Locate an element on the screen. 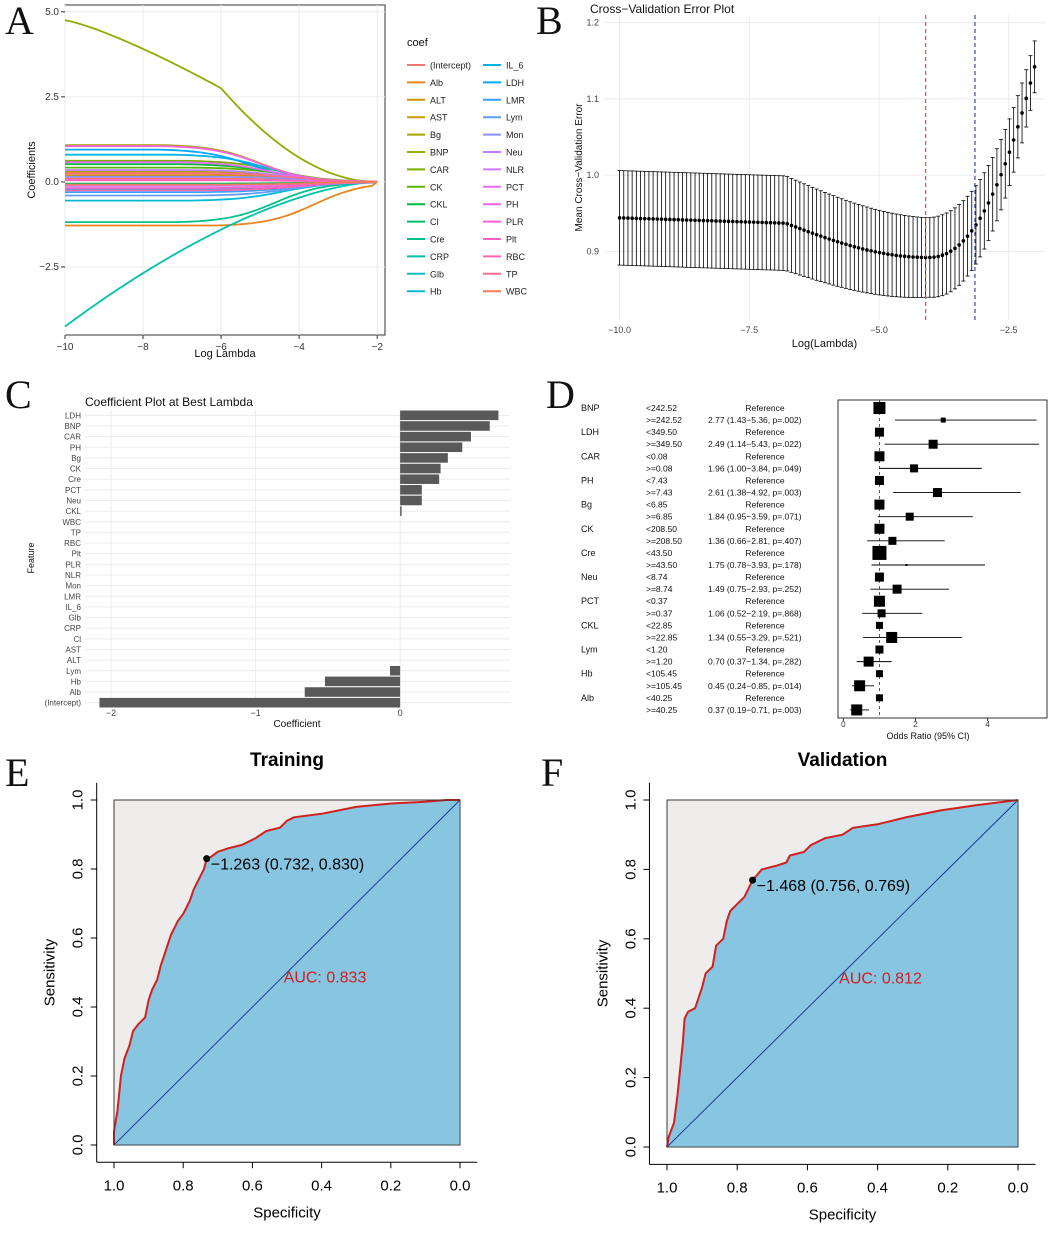 The width and height of the screenshot is (1052, 1239). y-tick-label: 5.0 is located at coordinates (52, 12).